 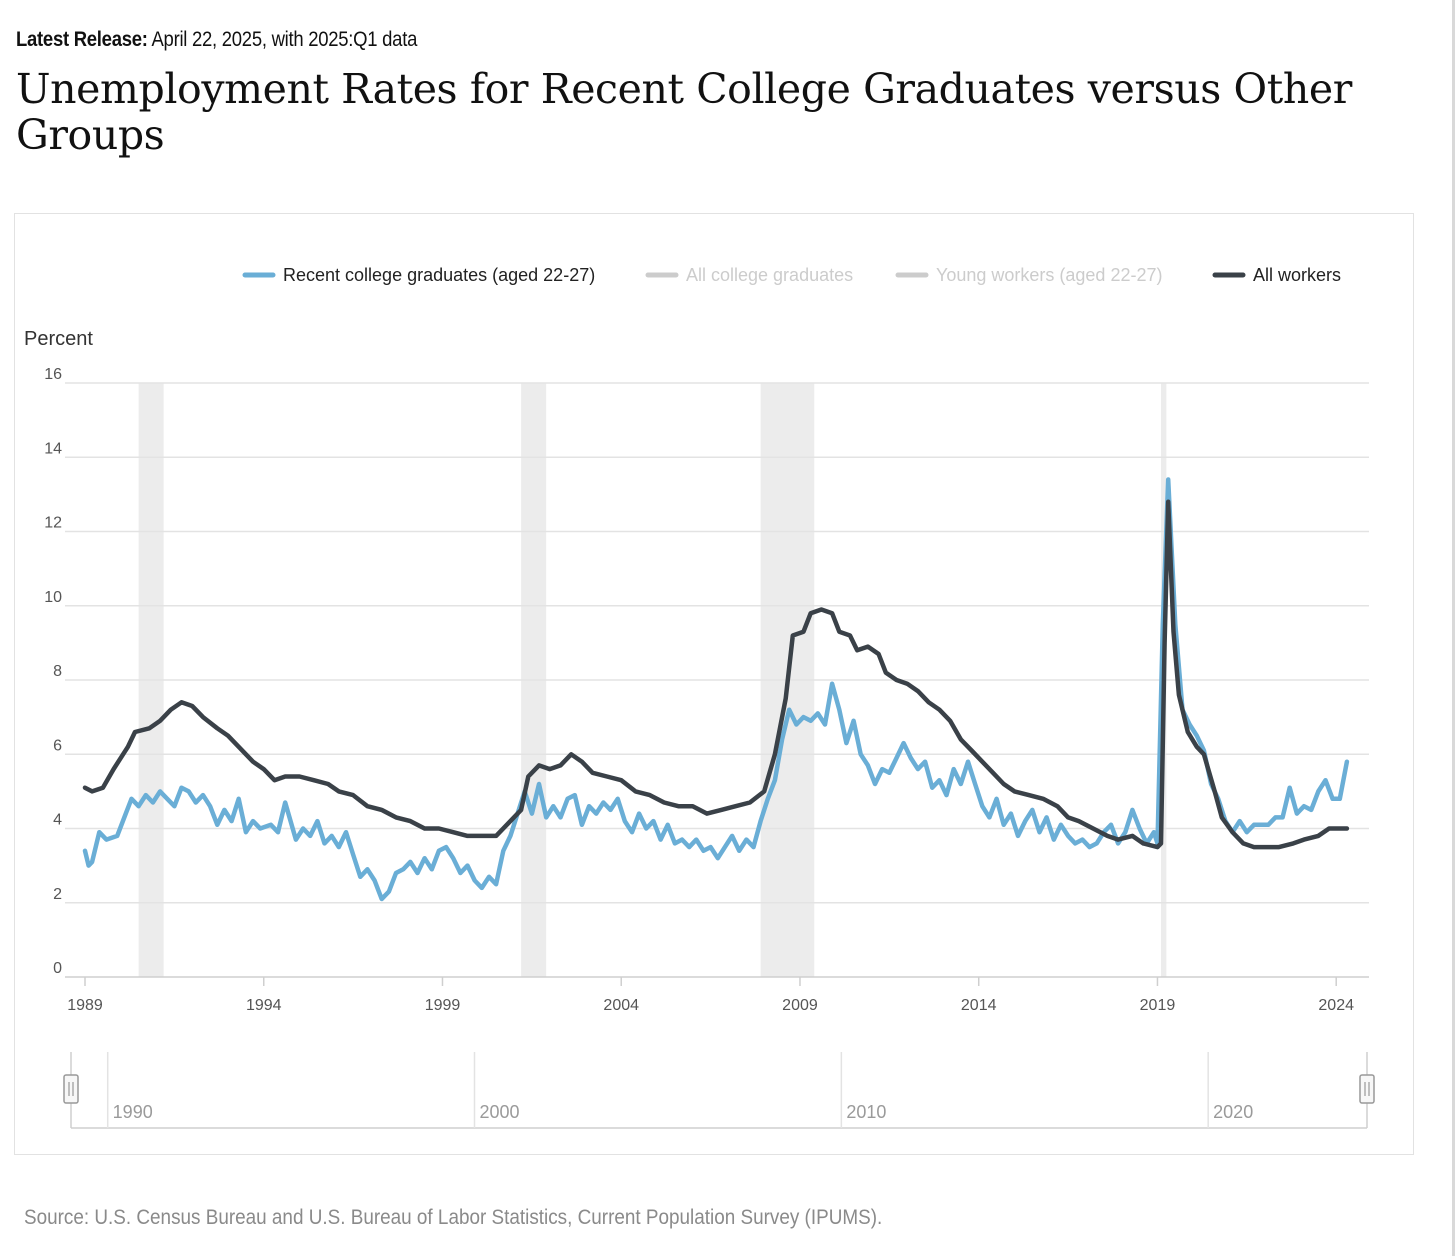 I want to click on range-navigator: 1990 2000 2010 2020, so click(x=719, y=1090).